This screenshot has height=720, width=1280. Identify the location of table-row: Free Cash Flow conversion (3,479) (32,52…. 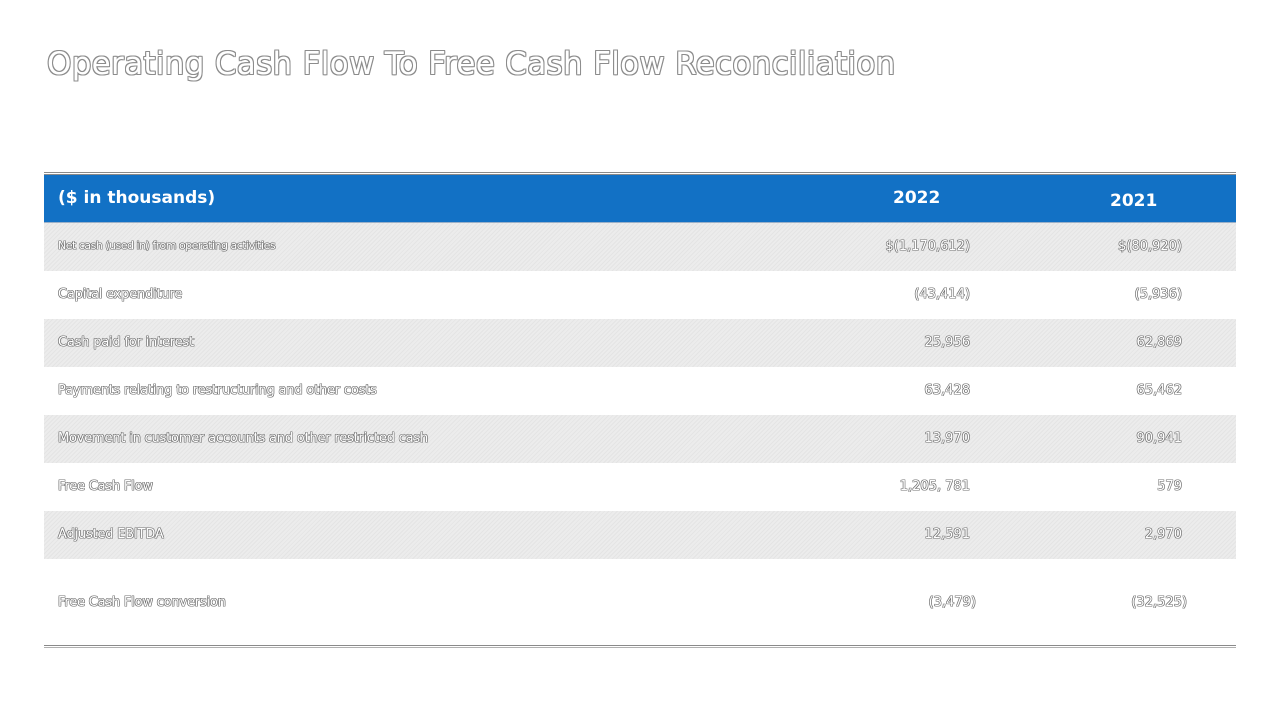
(640, 602).